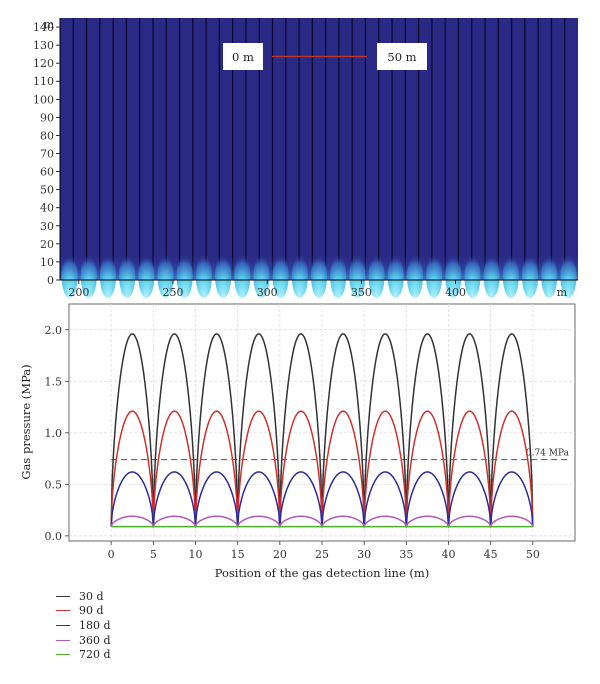  What do you see at coordinates (562, 292) in the screenshot?
I see `map-x-unit: m` at bounding box center [562, 292].